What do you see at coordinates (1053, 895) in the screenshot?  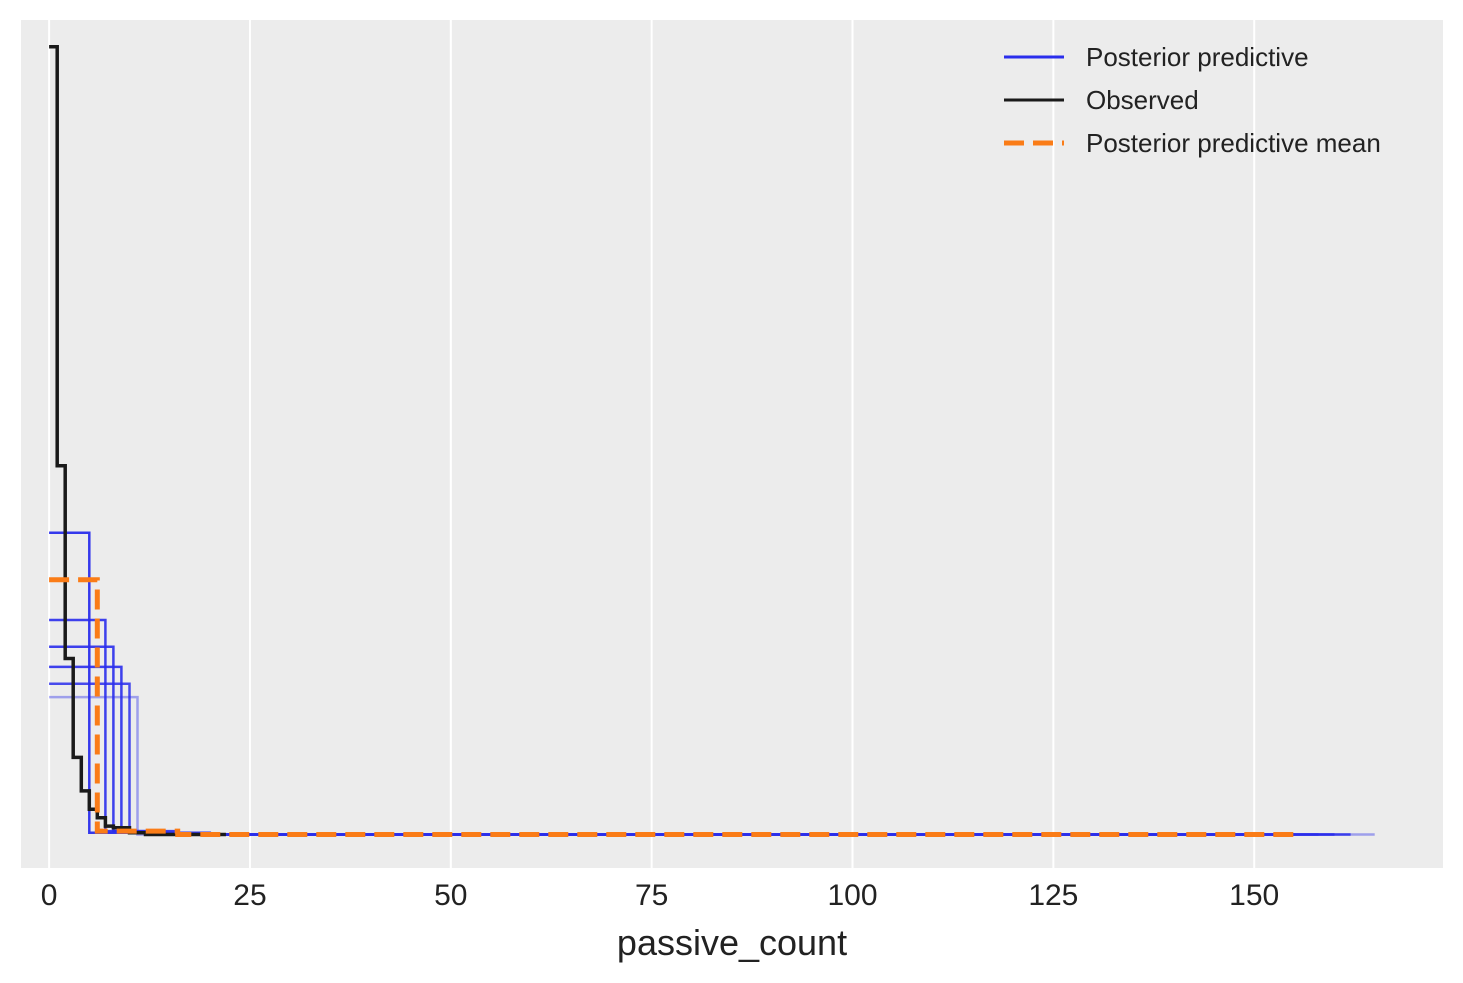 I see `x-tick-label: 125` at bounding box center [1053, 895].